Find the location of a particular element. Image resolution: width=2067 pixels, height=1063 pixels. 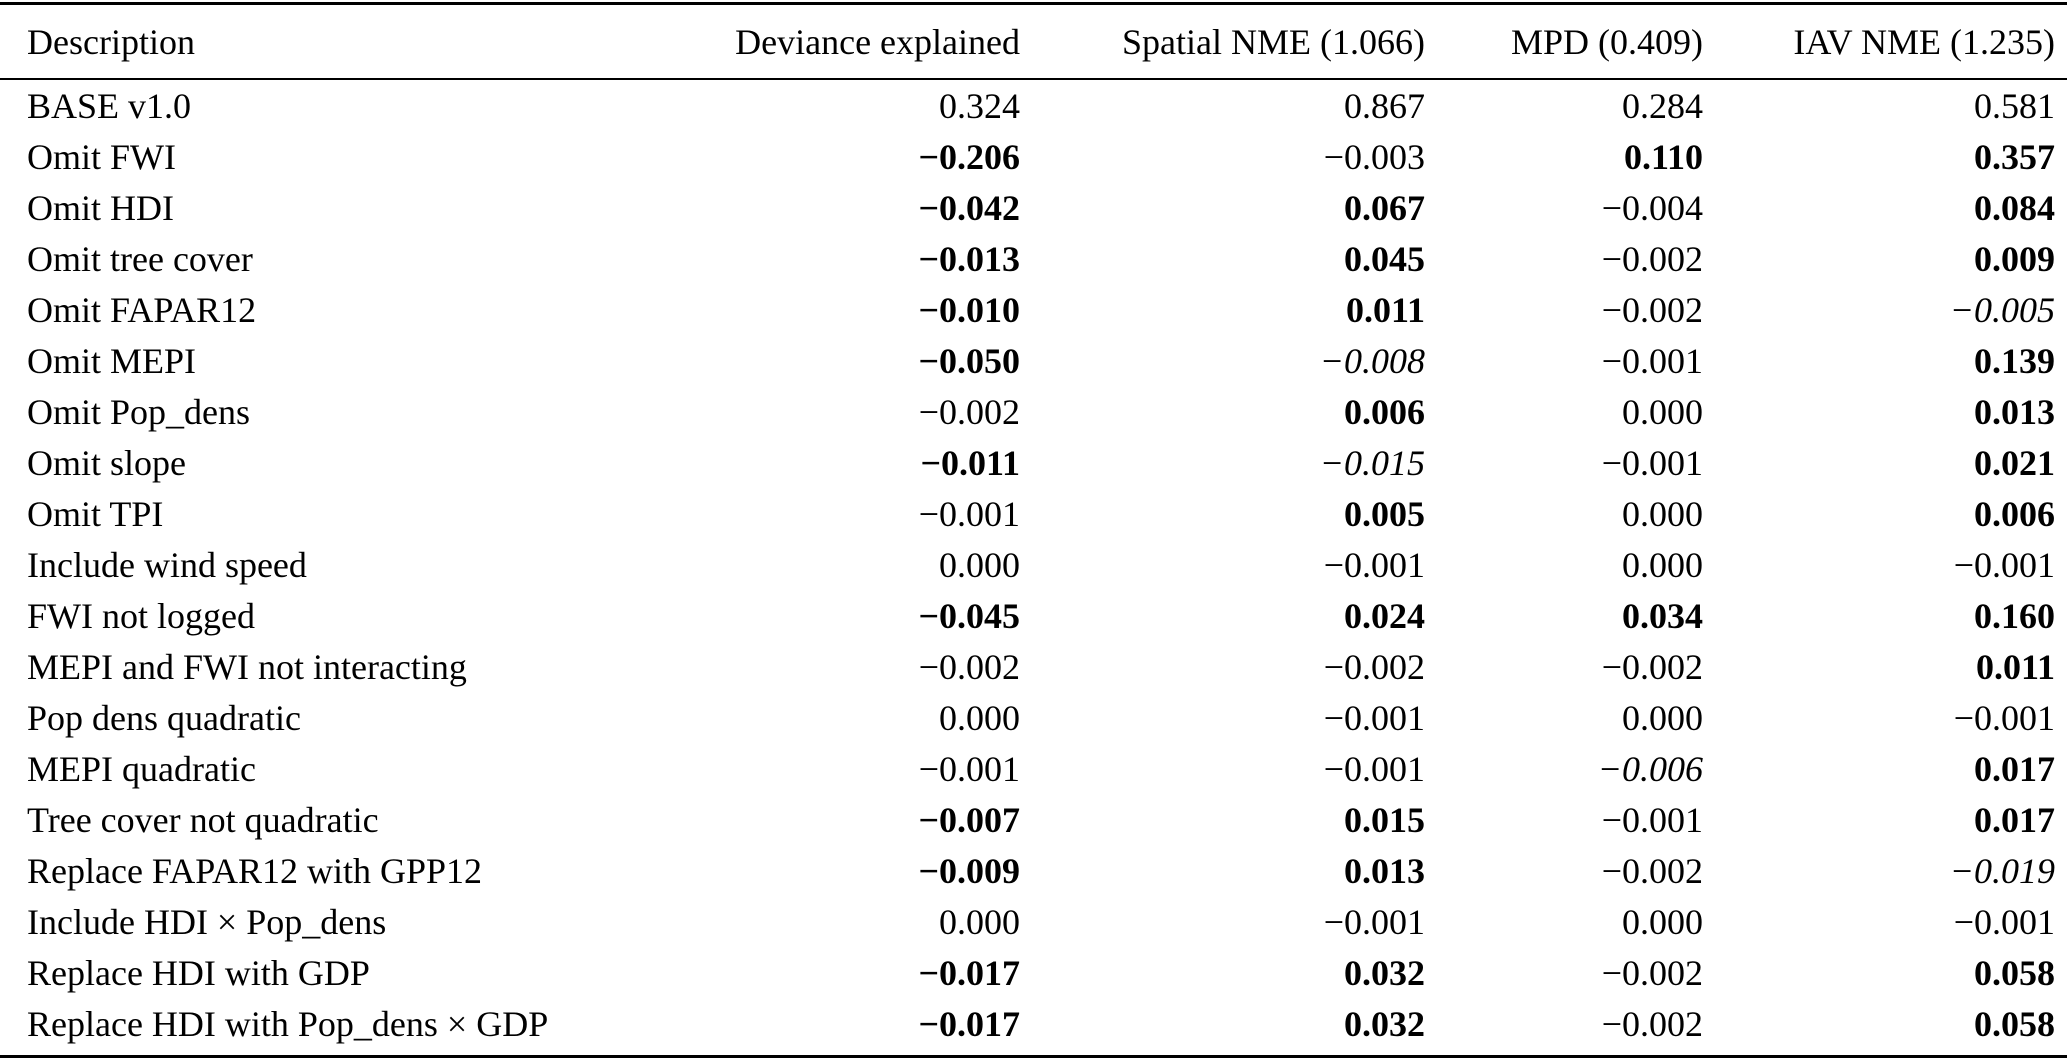

column-header-description: Description is located at coordinates (310, 41).